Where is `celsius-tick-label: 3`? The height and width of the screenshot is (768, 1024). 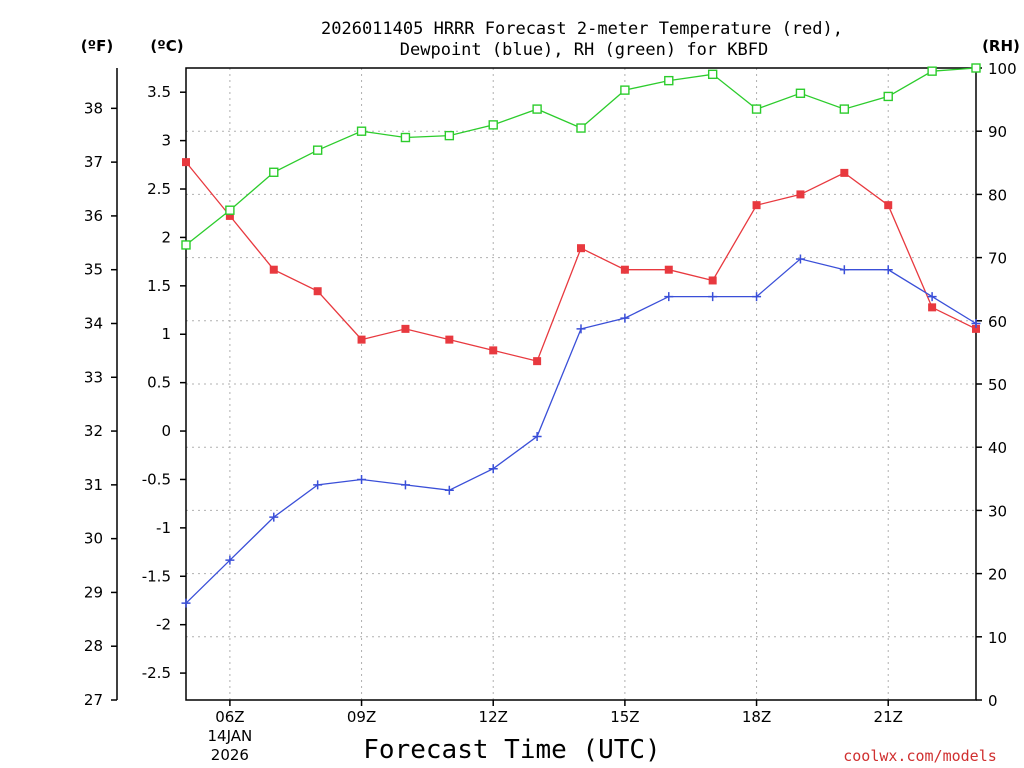 celsius-tick-label: 3 is located at coordinates (166, 141).